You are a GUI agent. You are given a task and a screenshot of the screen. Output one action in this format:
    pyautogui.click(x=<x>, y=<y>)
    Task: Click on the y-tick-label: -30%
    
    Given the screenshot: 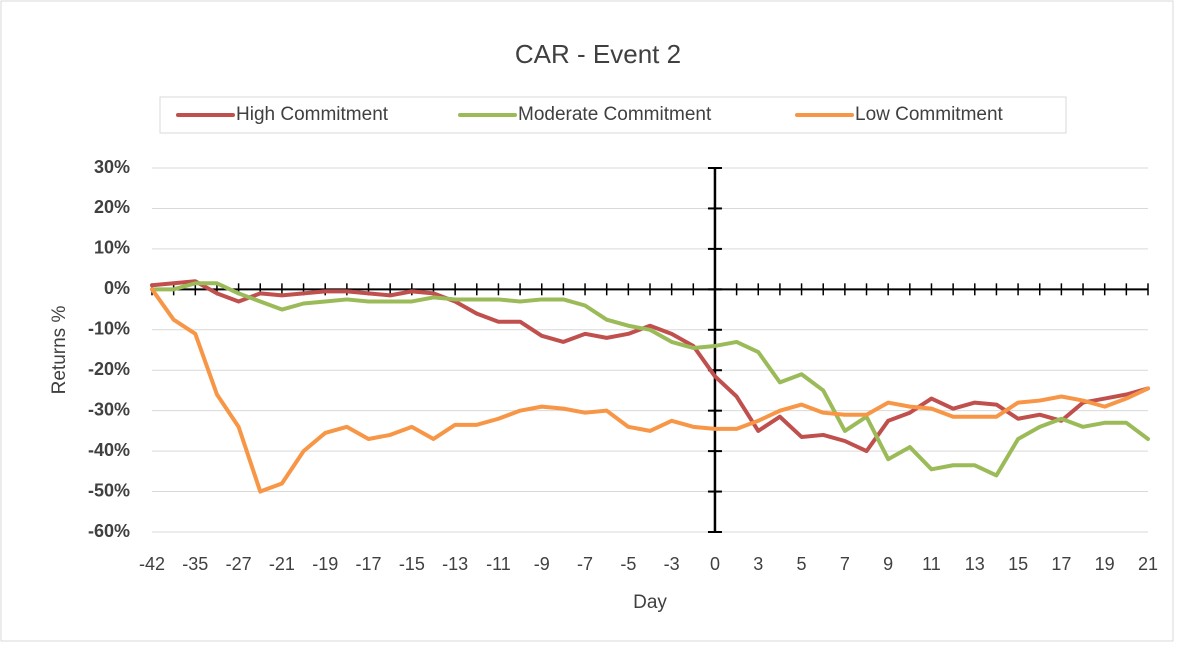 What is the action you would take?
    pyautogui.click(x=109, y=409)
    